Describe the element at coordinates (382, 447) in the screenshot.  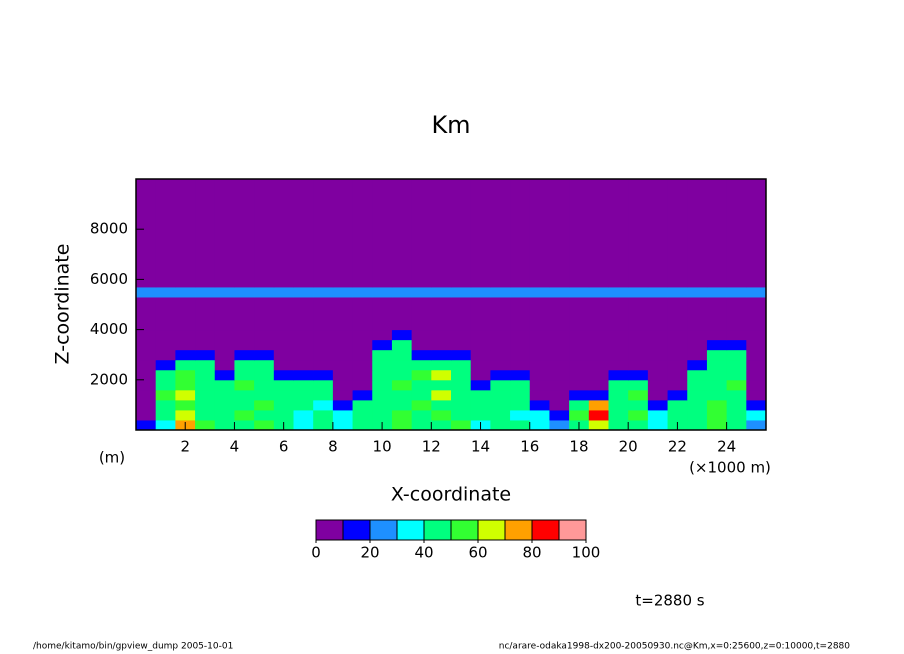
I see `x-tick-label: 10` at that location.